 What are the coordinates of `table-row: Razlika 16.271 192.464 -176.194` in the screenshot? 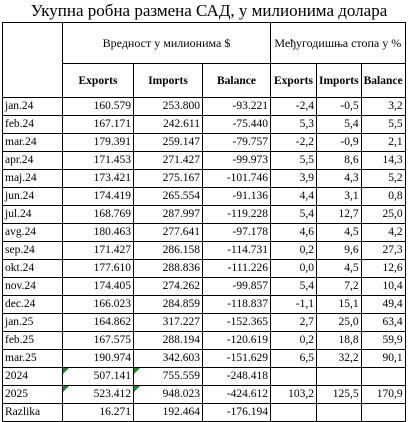 It's located at (204, 412).